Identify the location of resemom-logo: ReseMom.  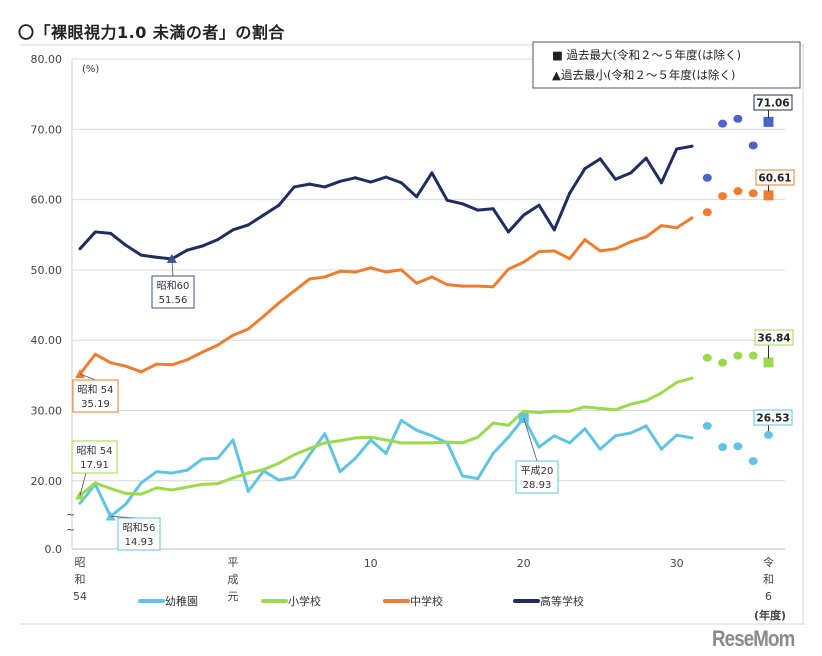
(753, 638).